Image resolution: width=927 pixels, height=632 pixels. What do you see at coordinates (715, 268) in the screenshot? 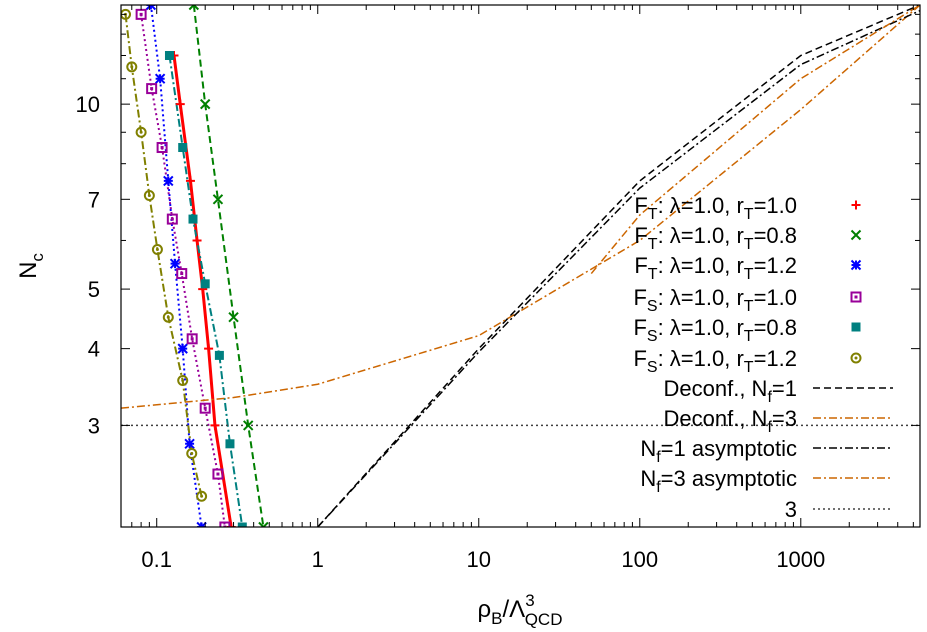
I see `legend-label-2: FT: λ=1.0, rT=1.2` at bounding box center [715, 268].